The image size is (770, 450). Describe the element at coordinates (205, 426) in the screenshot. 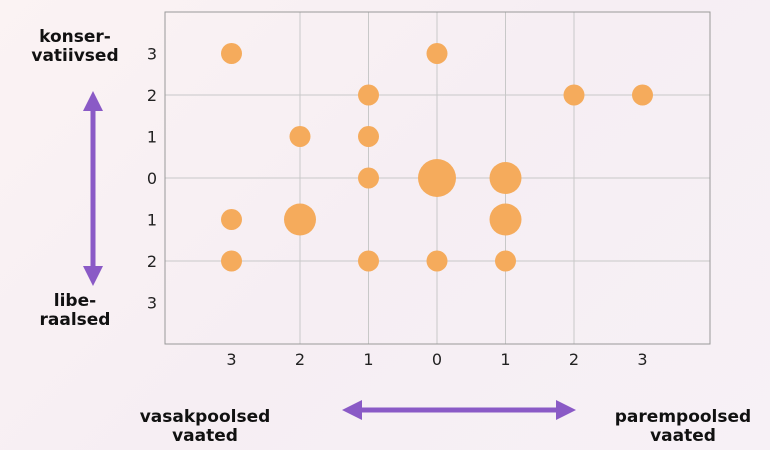

I see `label-left-views: vasakpoolsed vaated` at that location.